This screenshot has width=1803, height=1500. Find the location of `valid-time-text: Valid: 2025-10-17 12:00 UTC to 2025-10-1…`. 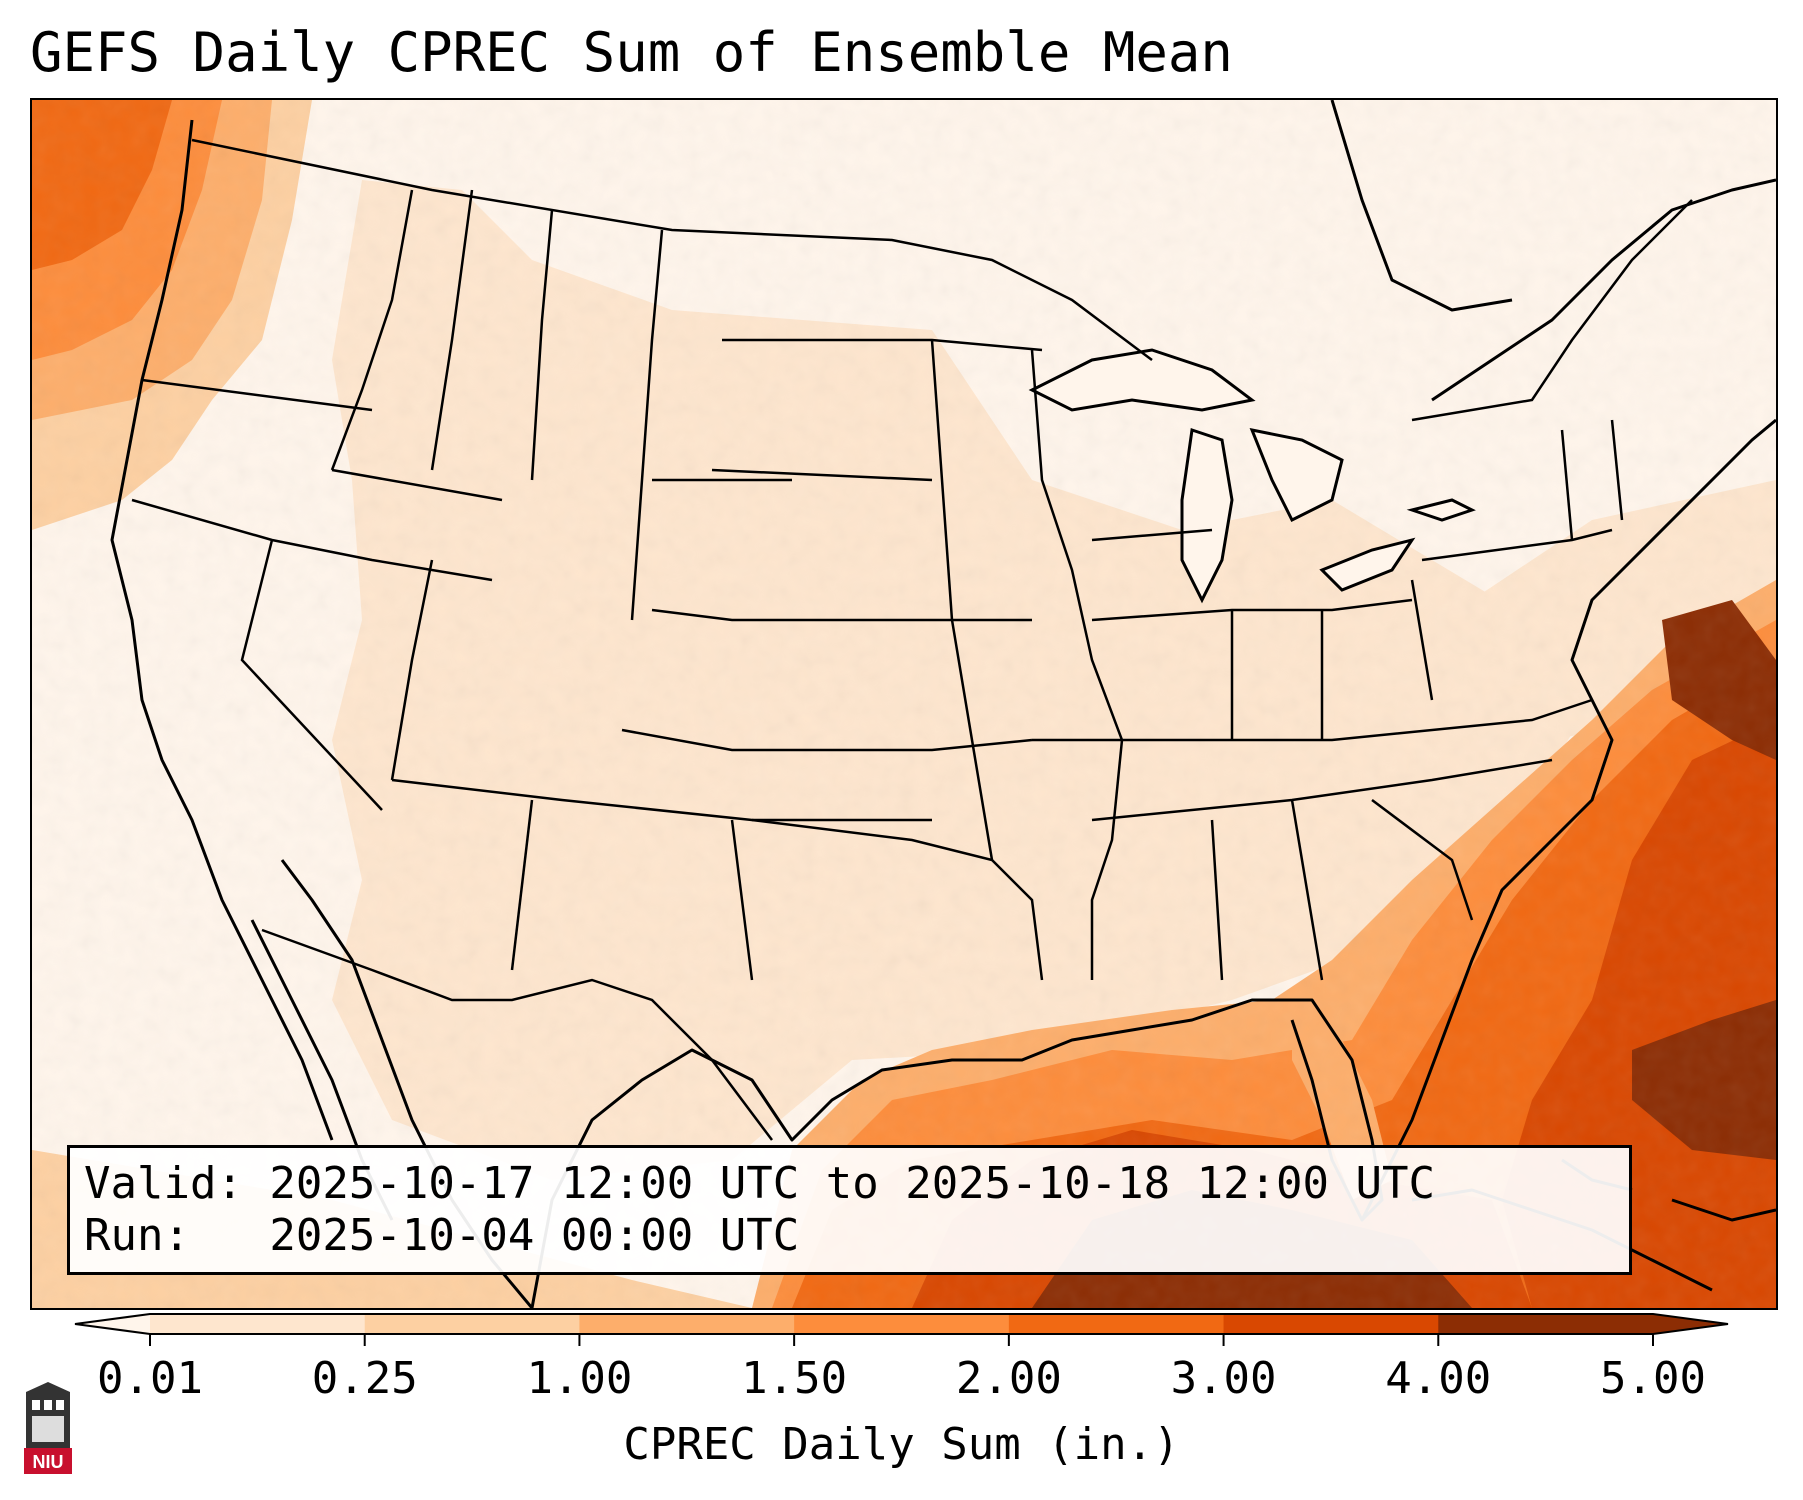

valid-time-text: Valid: 2025-10-17 12:00 UTC to 2025-10-1… is located at coordinates (760, 1183).